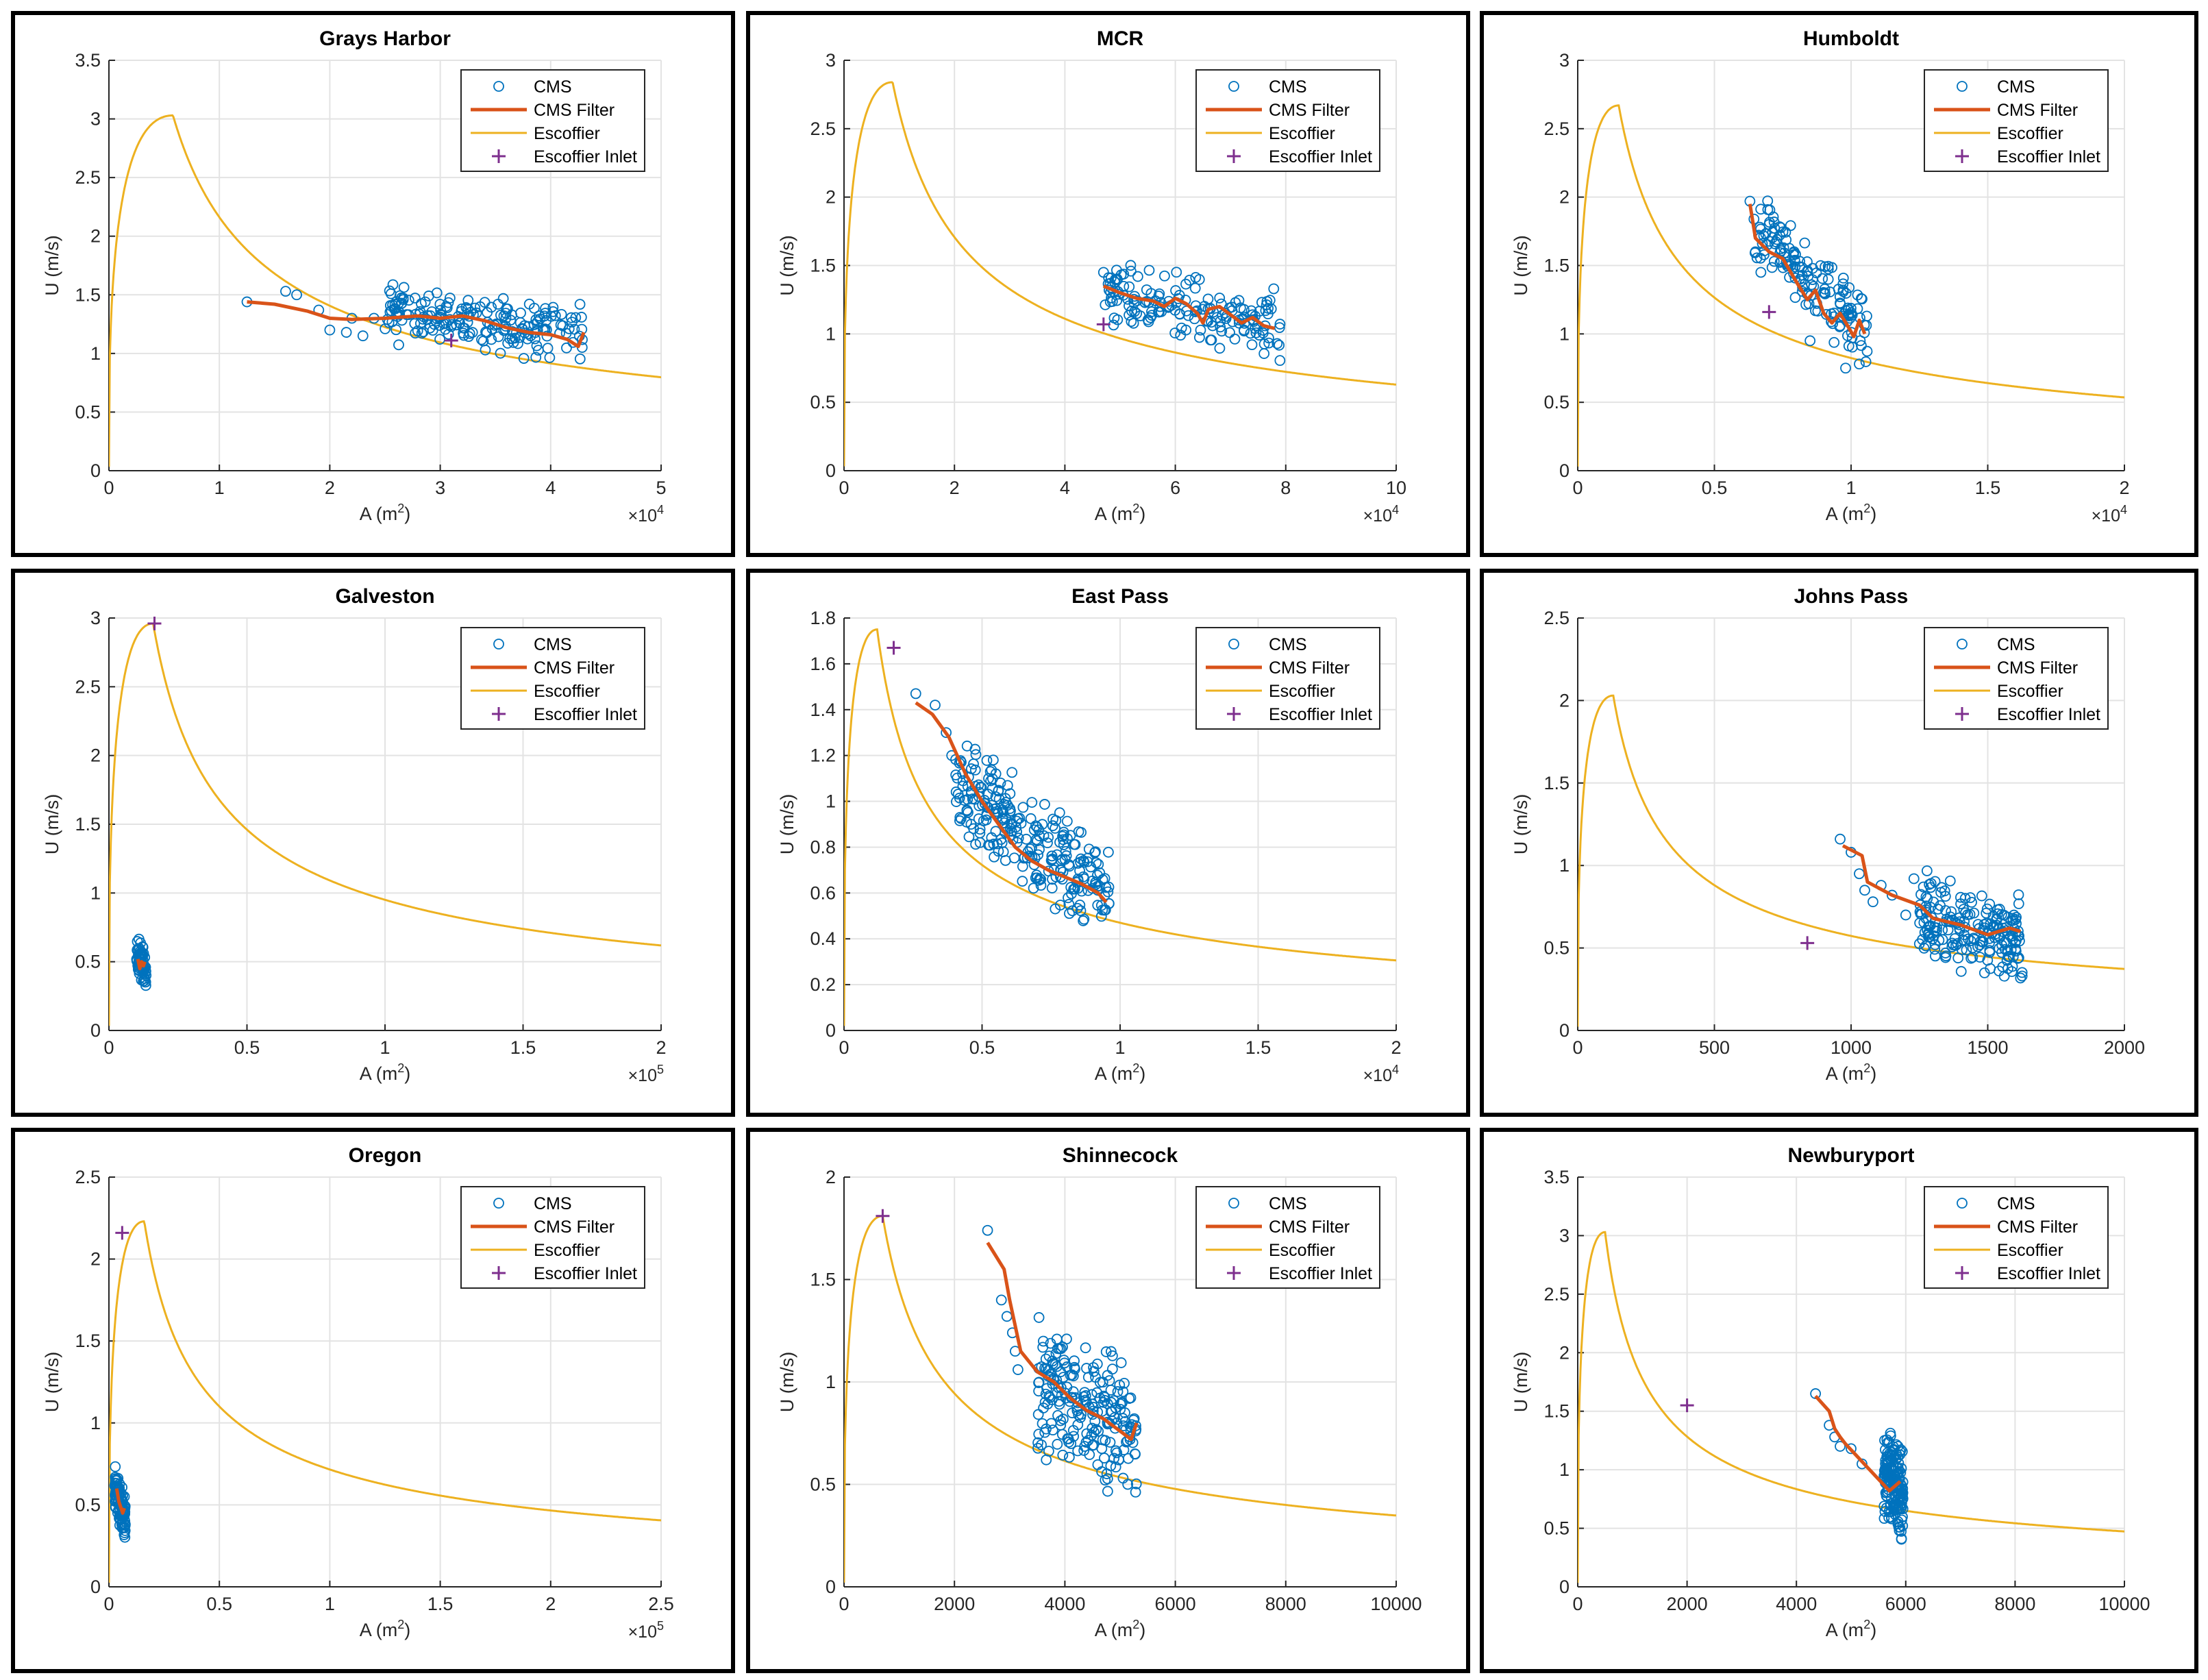  I want to click on y-tick-label: 2.5, so click(823, 129).